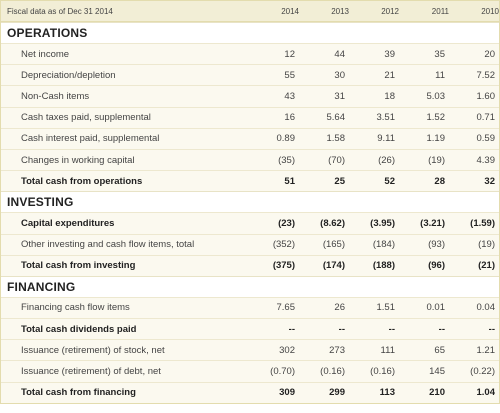 The height and width of the screenshot is (413, 500). I want to click on row-value-2010: (21), so click(486, 266).